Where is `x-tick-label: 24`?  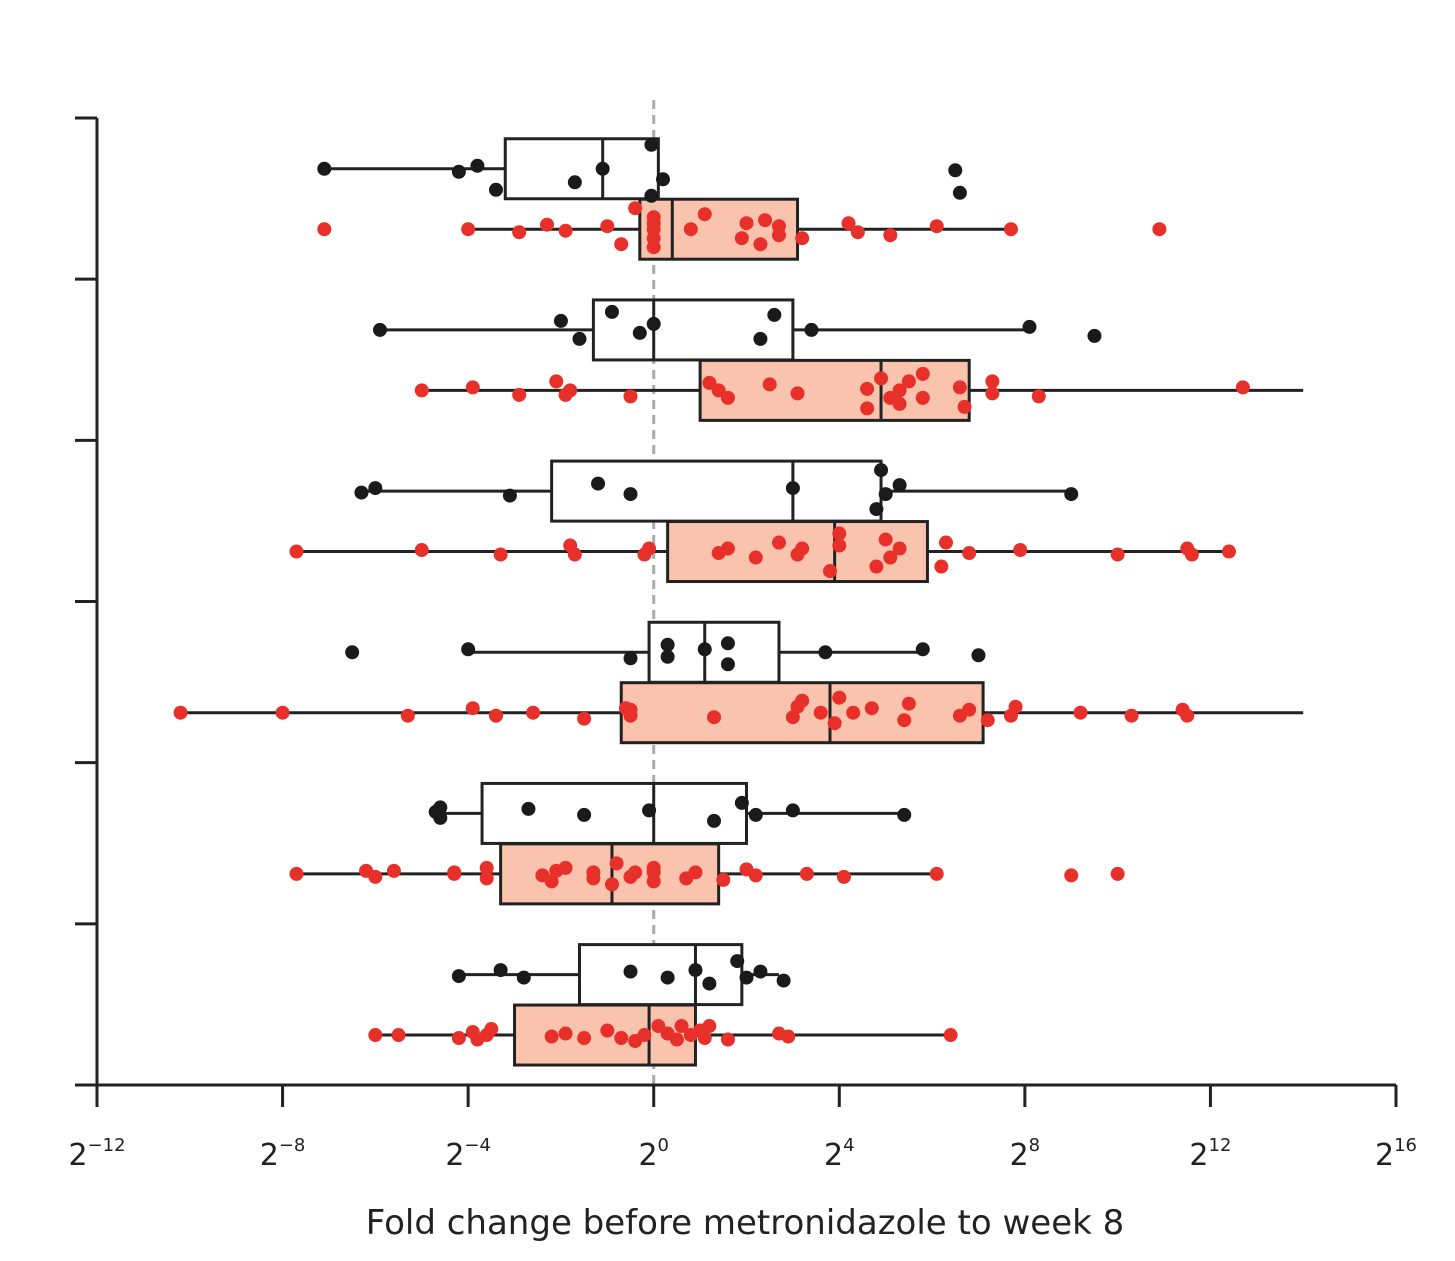
x-tick-label: 24 is located at coordinates (839, 1154).